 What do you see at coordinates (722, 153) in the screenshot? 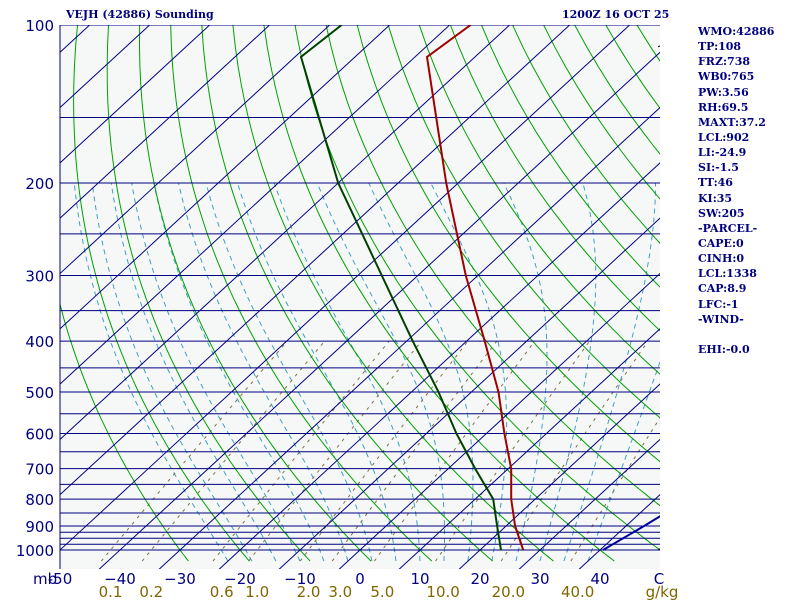
I see `index-item: LI:-24.9` at bounding box center [722, 153].